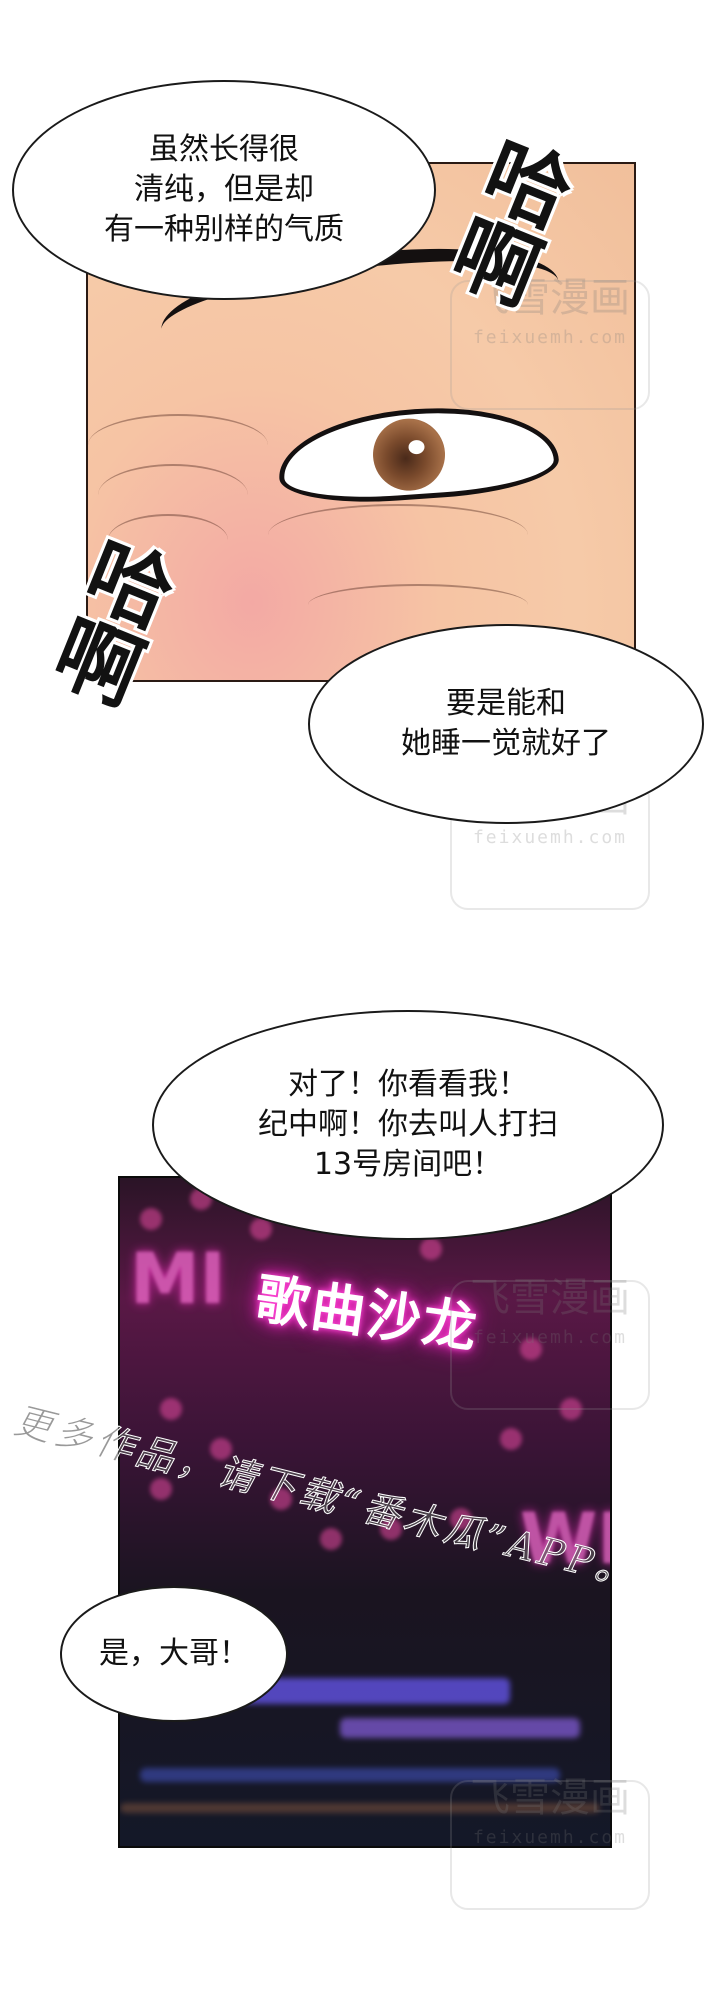  I want to click on speech-bubble-thought: 虽然长得很 清纯，但是却 有一种别样的气质, so click(224, 190).